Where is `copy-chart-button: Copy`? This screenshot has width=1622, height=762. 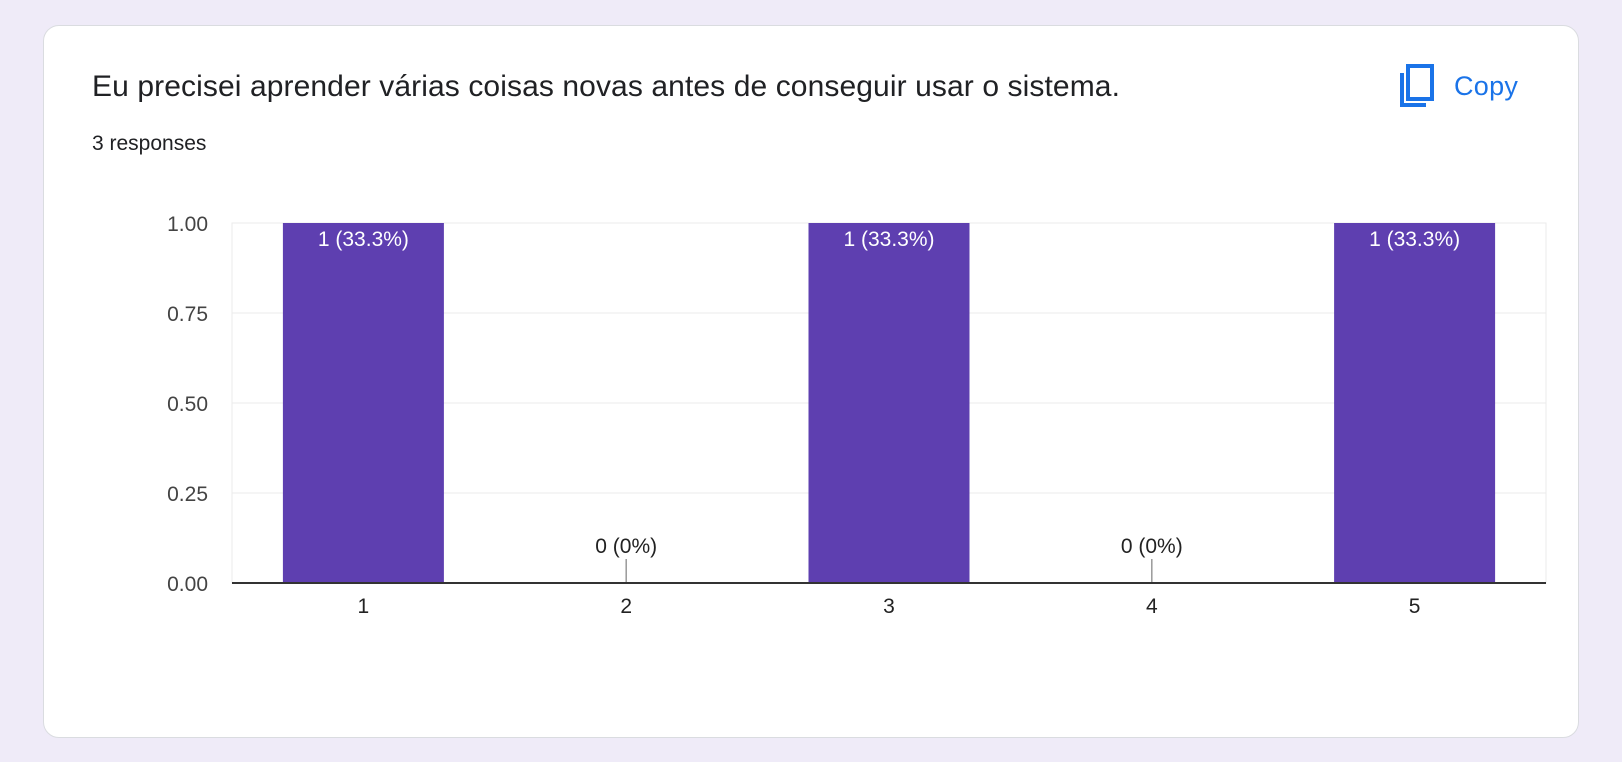
copy-chart-button: Copy is located at coordinates (1457, 86).